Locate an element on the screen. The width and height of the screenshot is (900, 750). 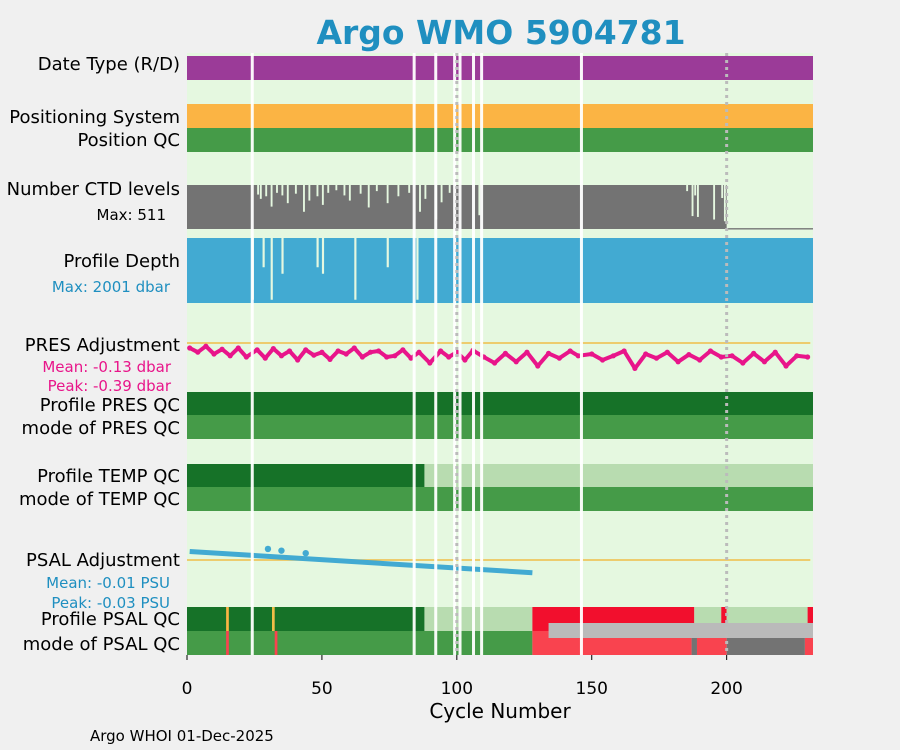
label-position-qc: Position QC is located at coordinates (128, 140).